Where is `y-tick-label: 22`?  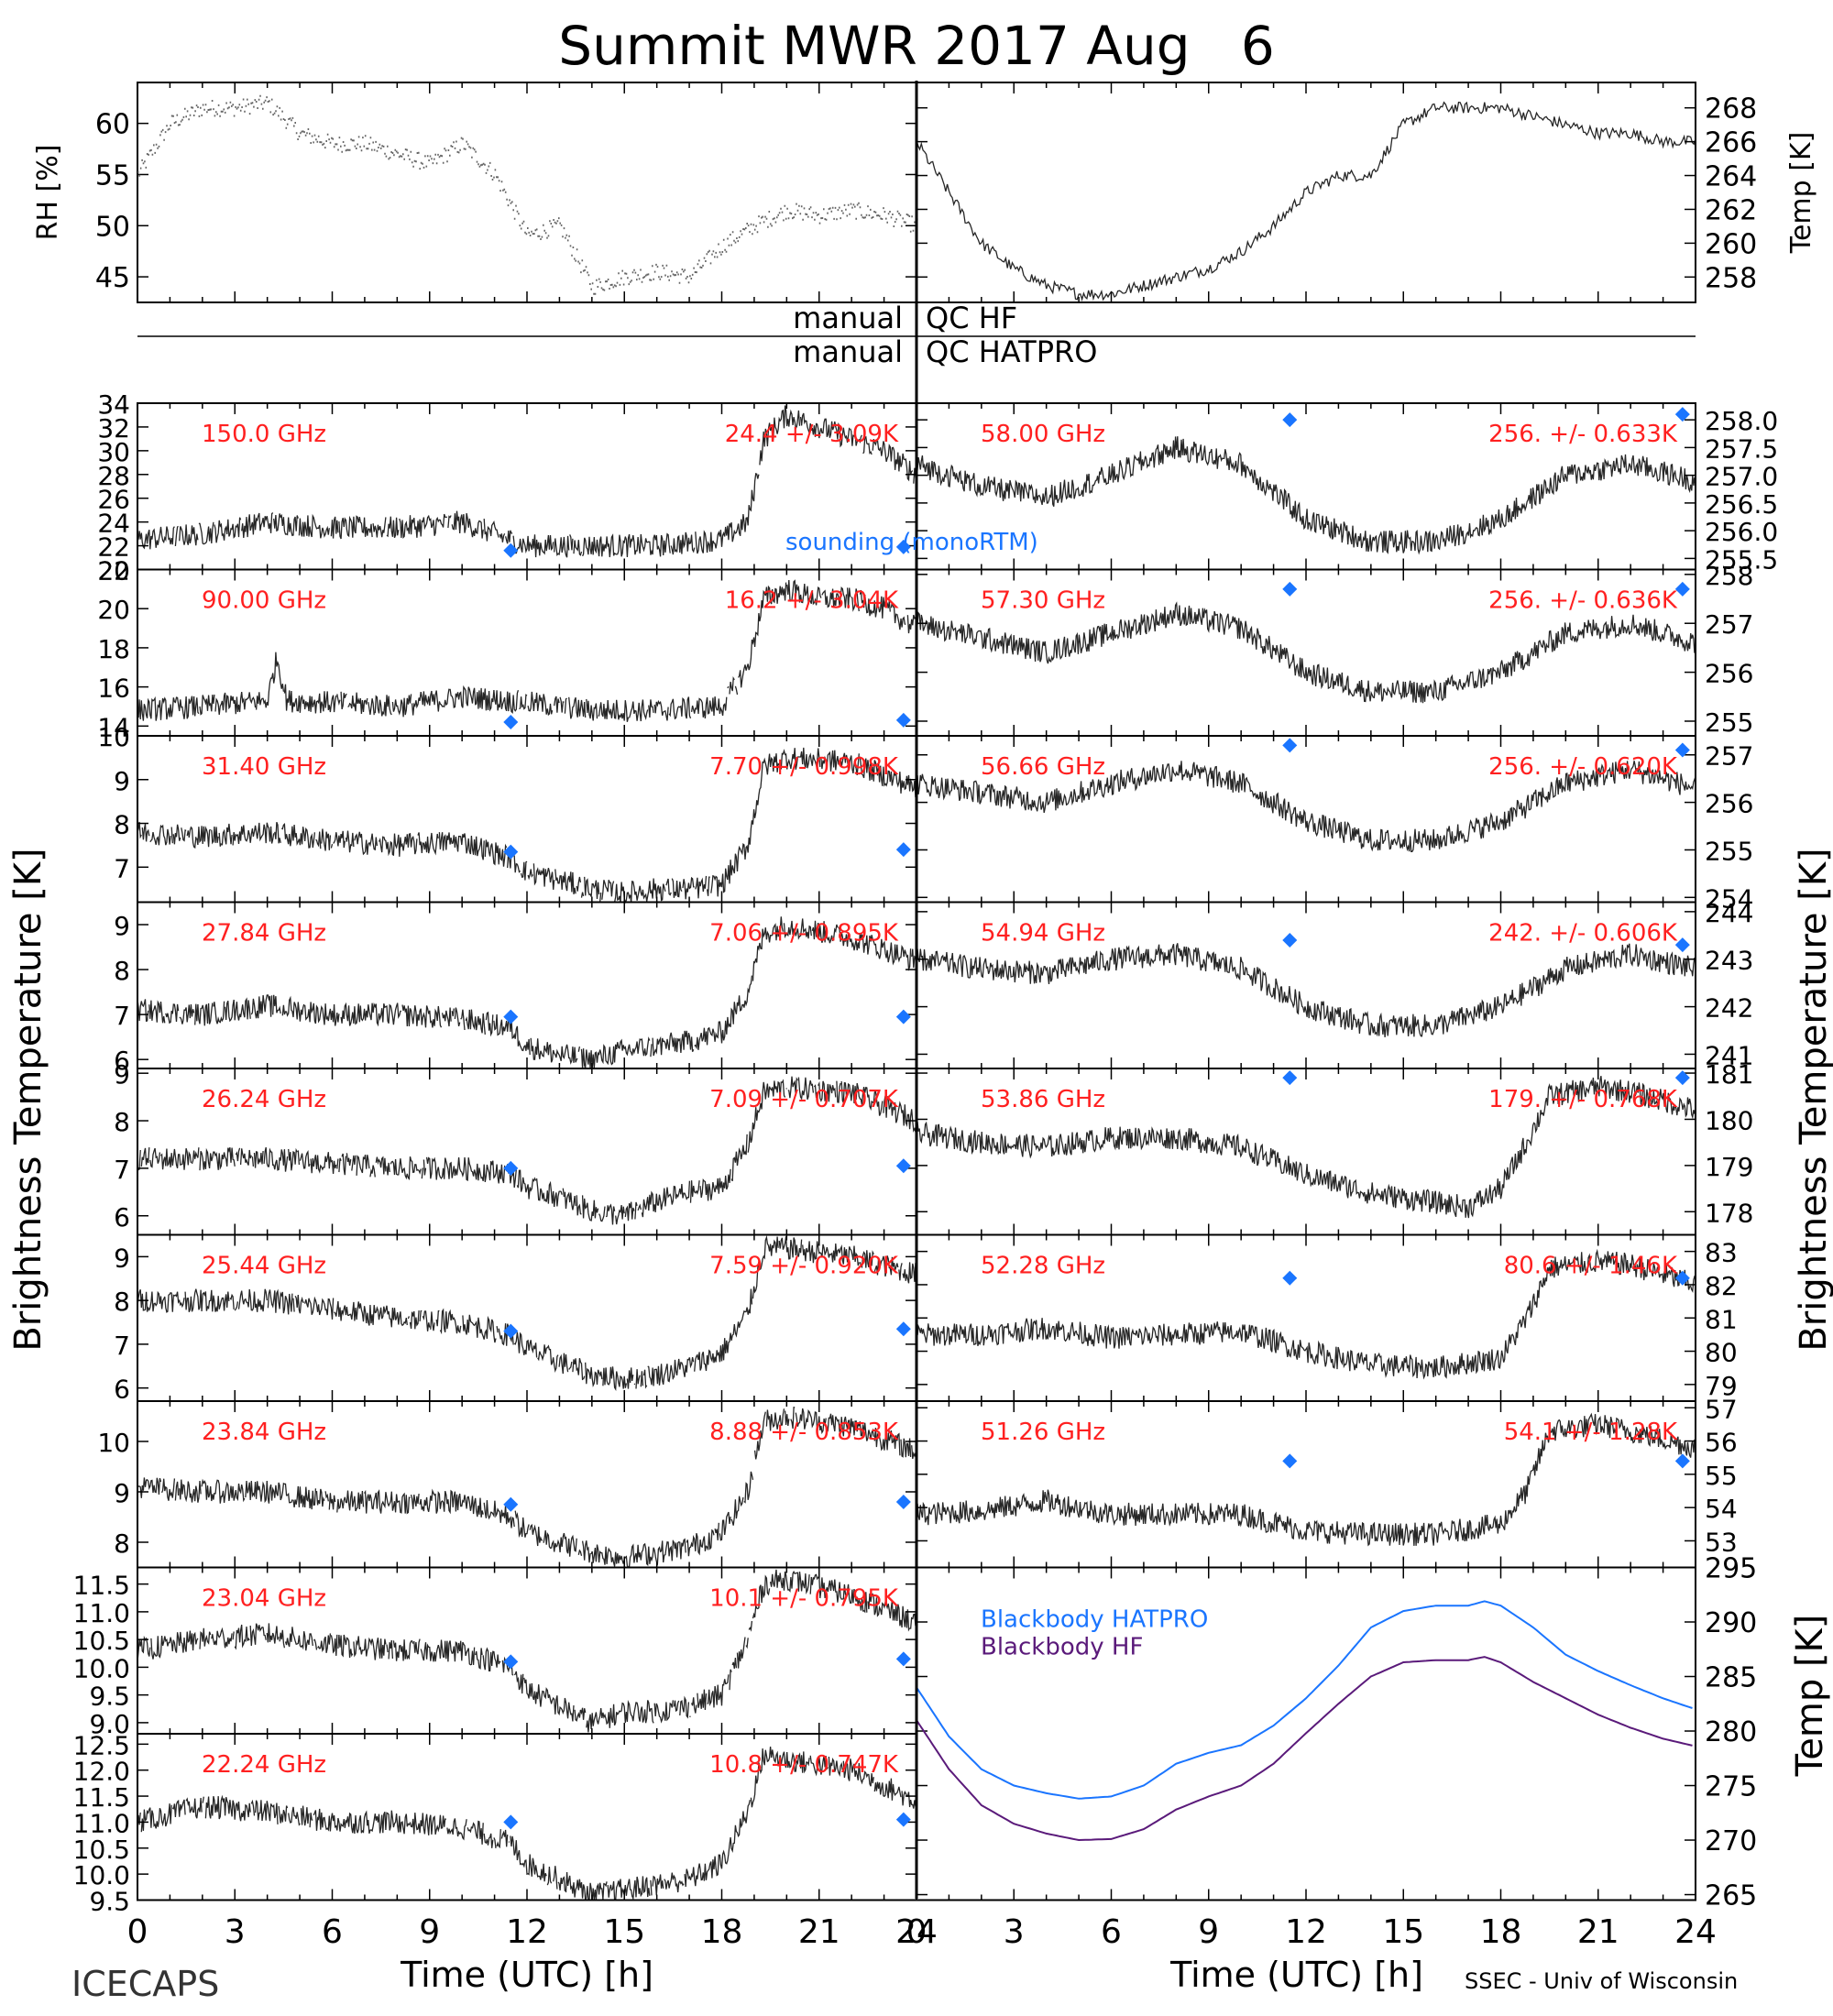
y-tick-label: 22 is located at coordinates (113, 547).